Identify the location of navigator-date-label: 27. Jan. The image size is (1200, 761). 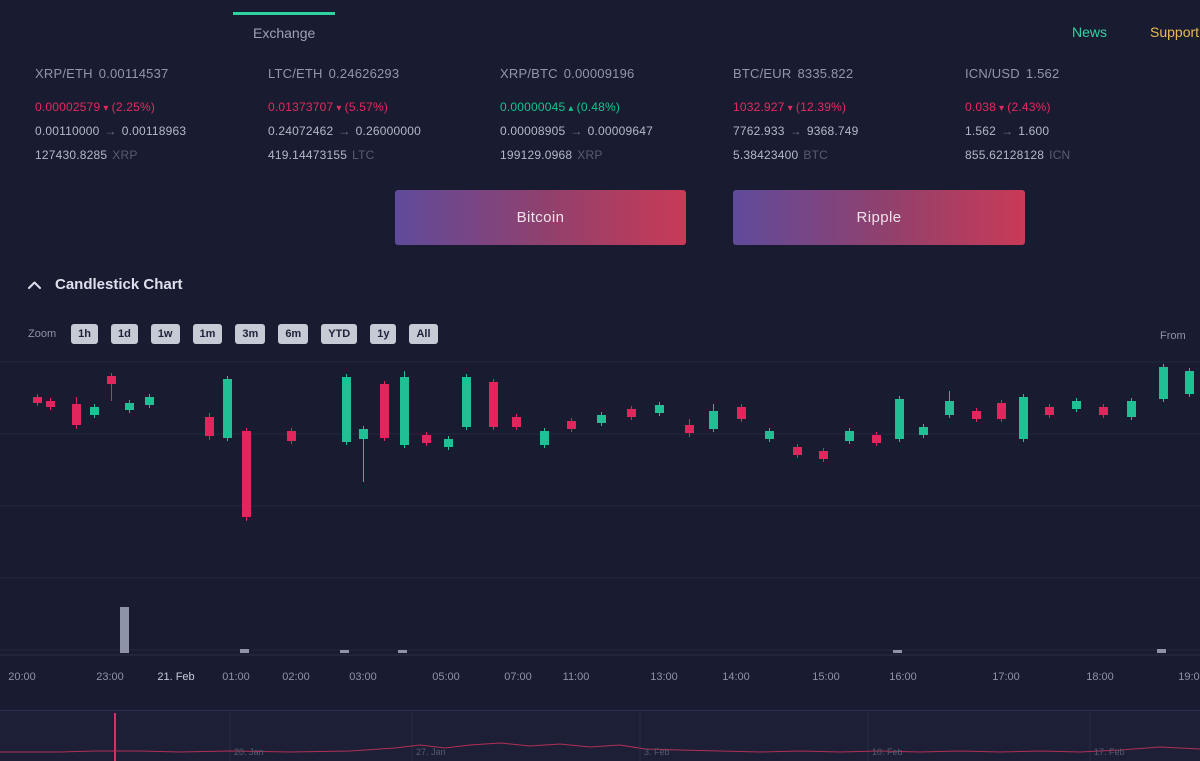
(431, 752).